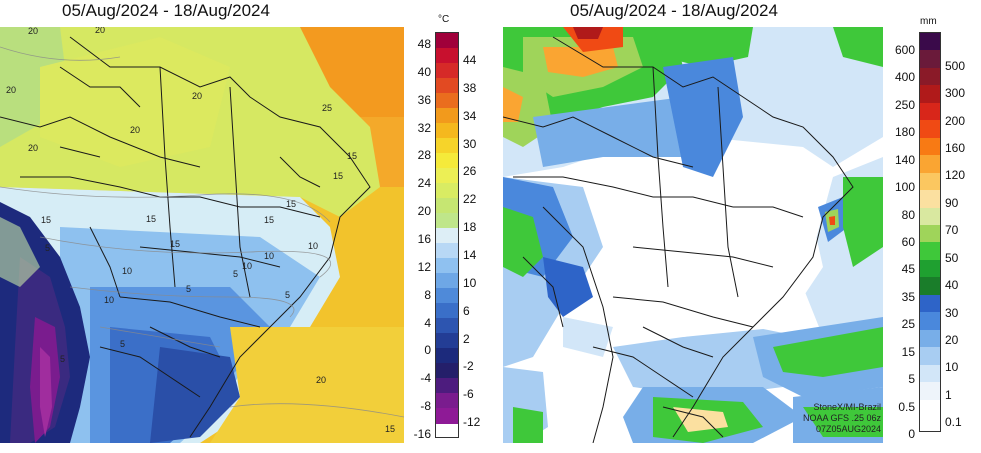 The width and height of the screenshot is (981, 453). I want to click on colorbar-tick-label: 25, so click(908, 324).